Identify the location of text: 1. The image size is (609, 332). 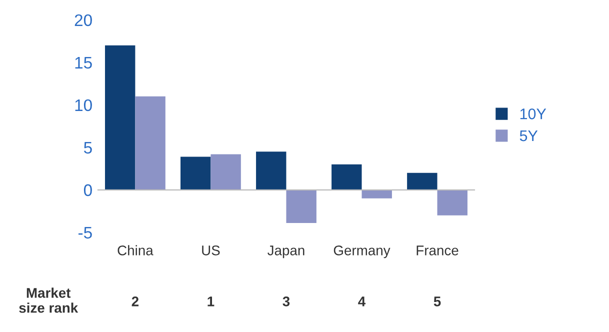
(211, 301).